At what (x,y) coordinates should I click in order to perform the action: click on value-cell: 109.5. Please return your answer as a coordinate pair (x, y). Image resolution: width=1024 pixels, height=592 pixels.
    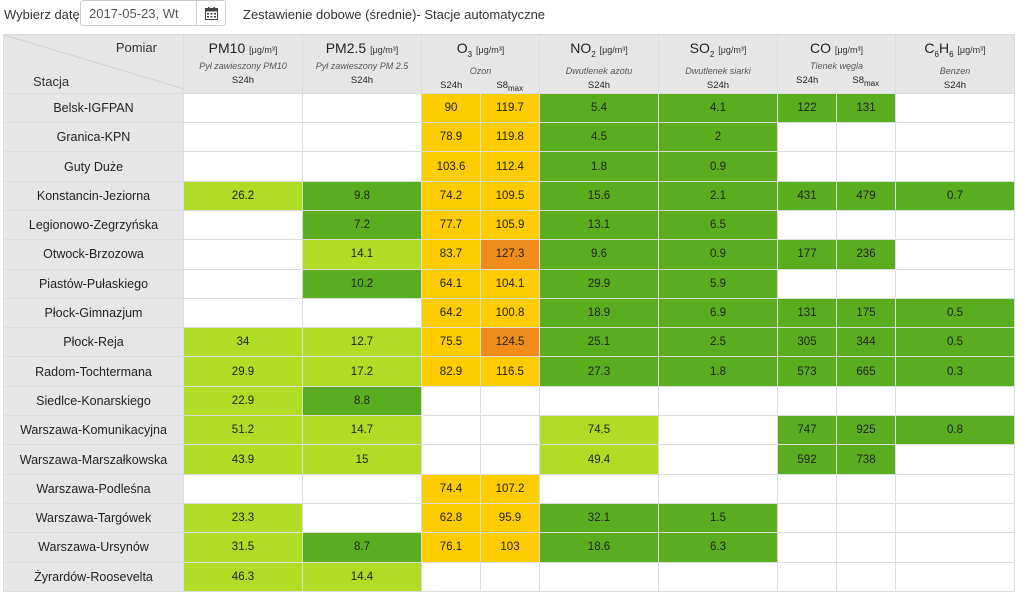
    Looking at the image, I should click on (510, 195).